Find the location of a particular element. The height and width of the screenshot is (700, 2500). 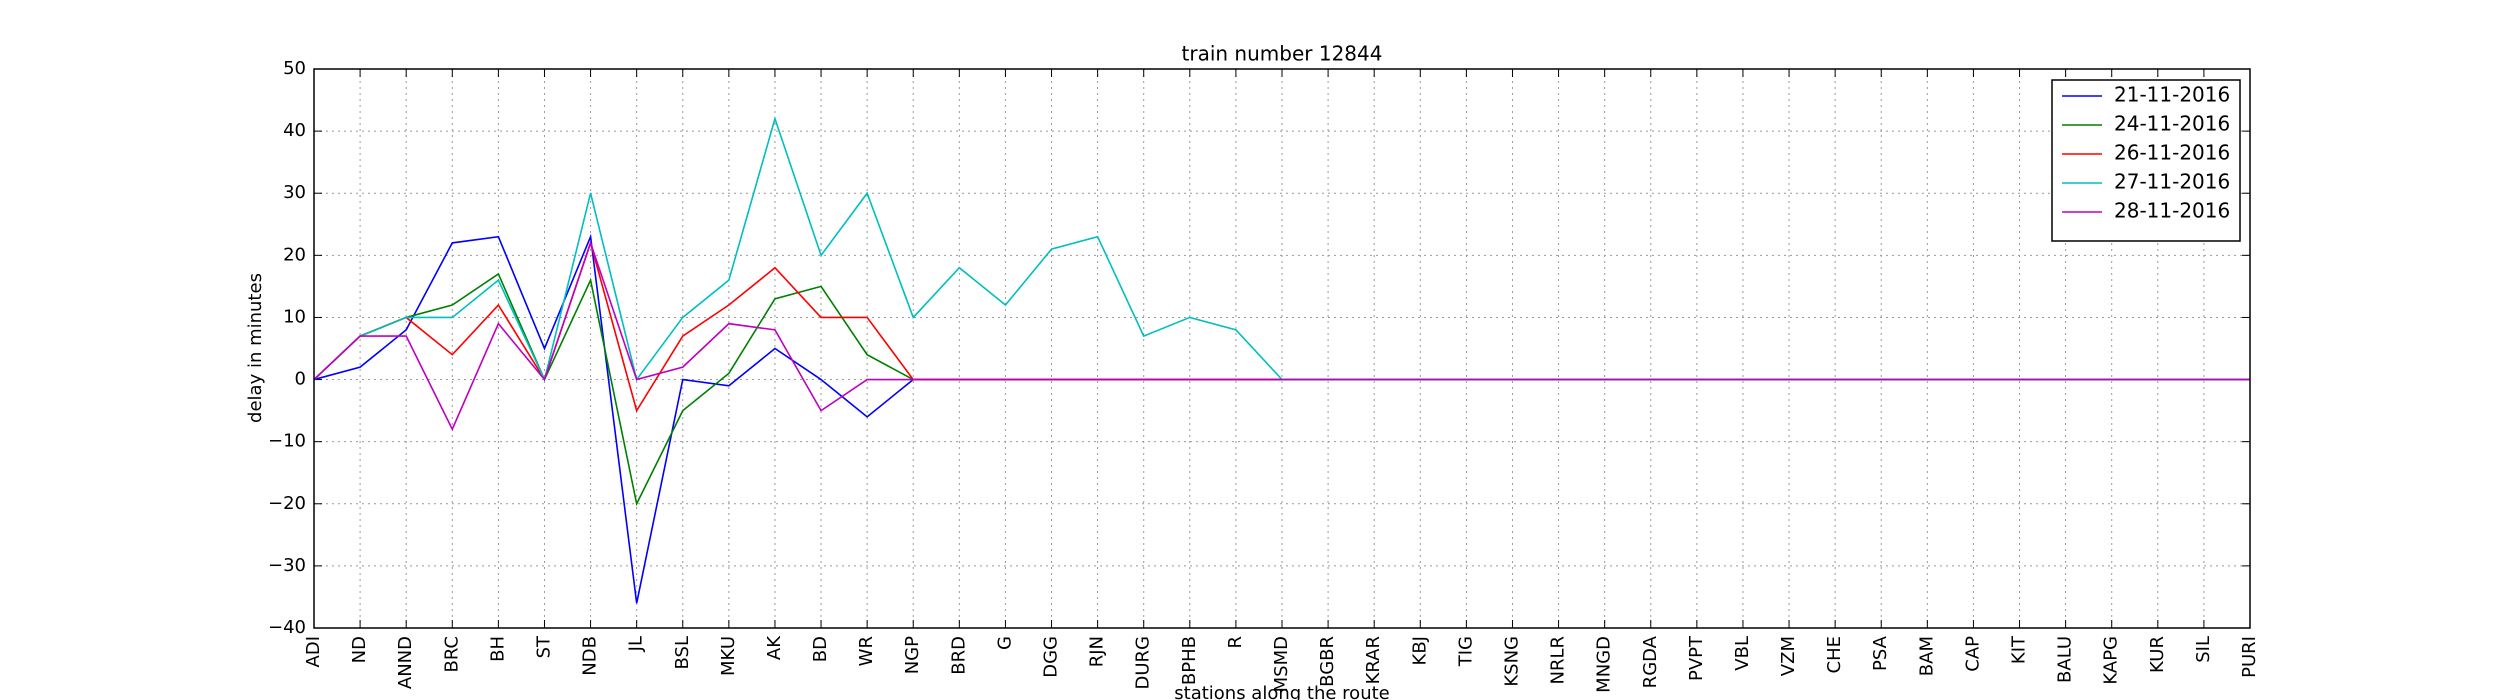

x-tick-label: PVPT is located at coordinates (1696, 658).